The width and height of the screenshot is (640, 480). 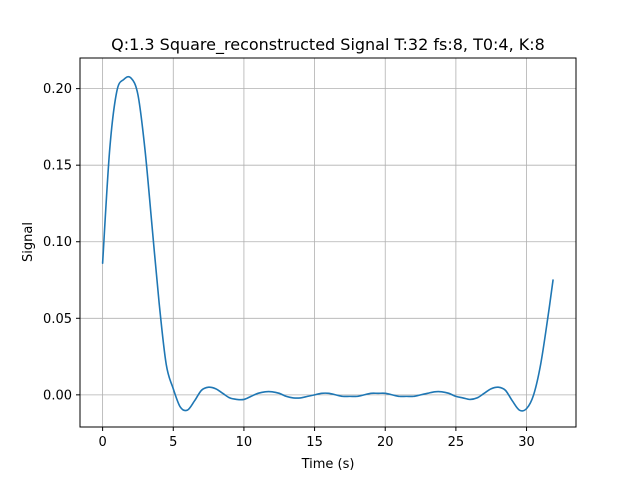 I want to click on x-tick-label: 5, so click(x=173, y=442).